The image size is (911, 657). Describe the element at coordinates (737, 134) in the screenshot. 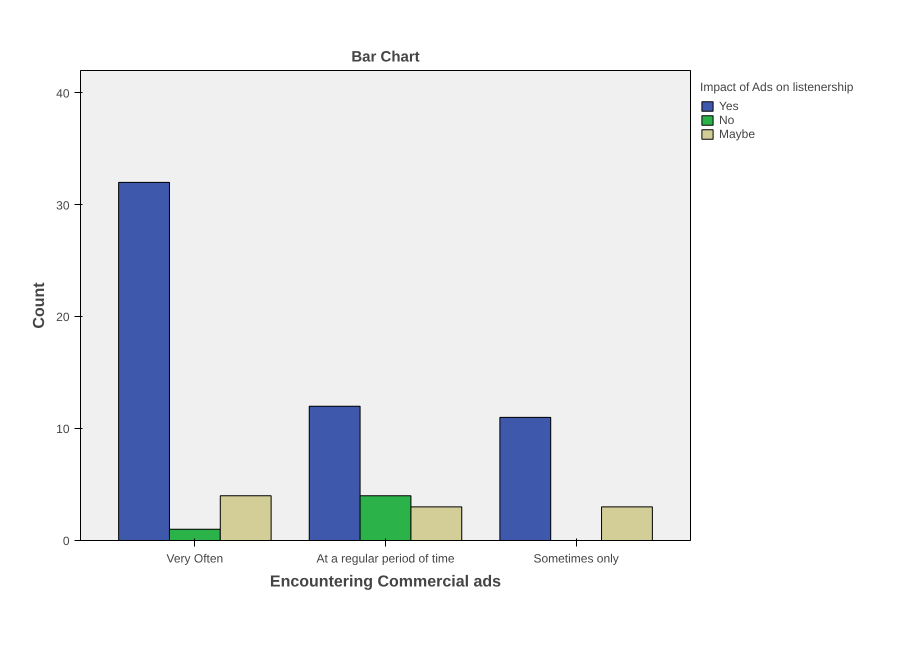

I see `legend-label: Maybe` at that location.